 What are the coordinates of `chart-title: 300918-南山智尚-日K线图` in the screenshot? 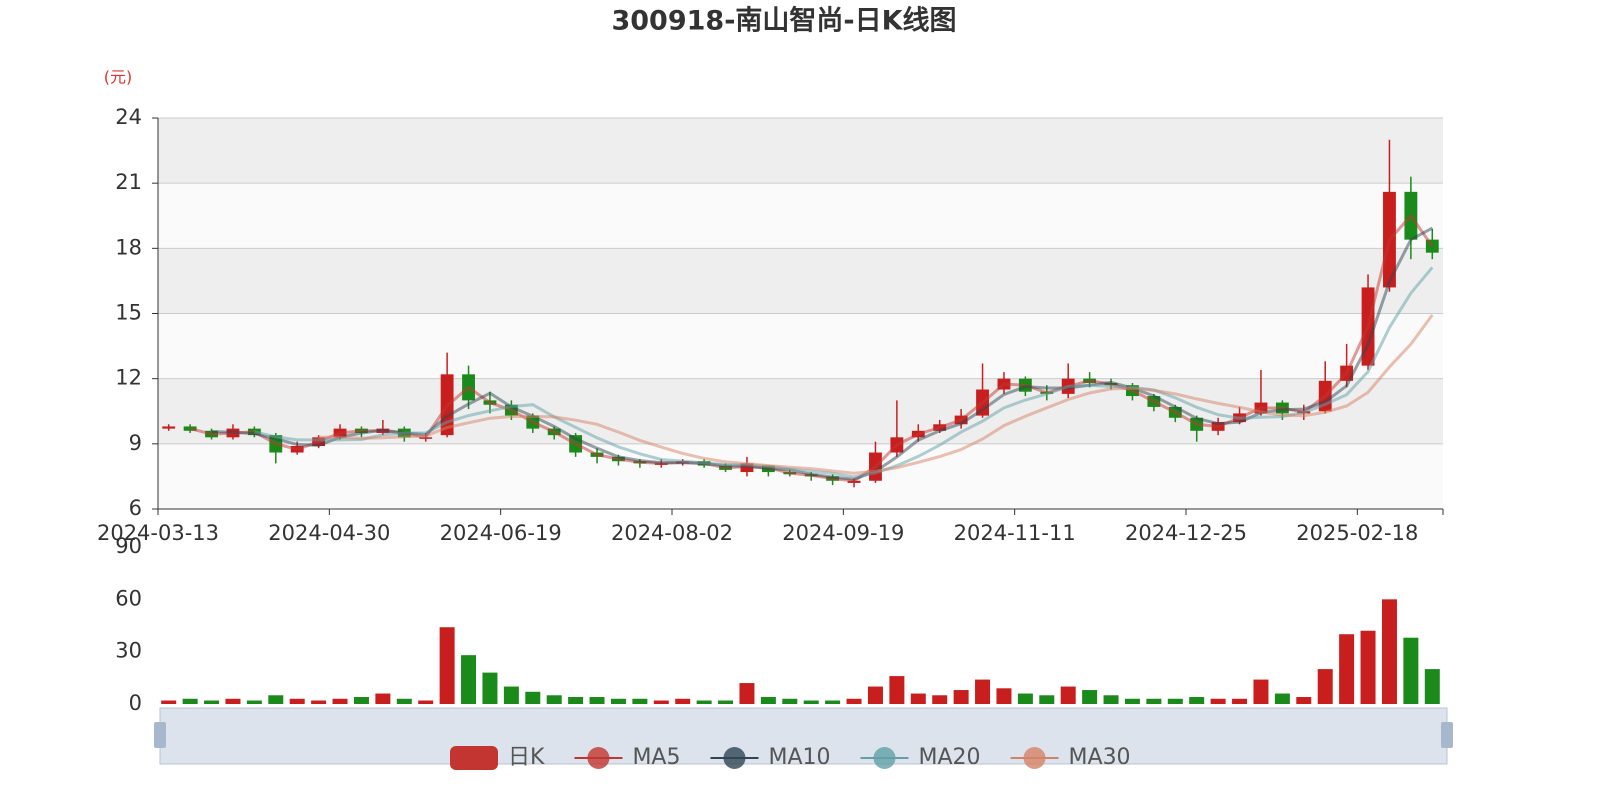 It's located at (783, 21).